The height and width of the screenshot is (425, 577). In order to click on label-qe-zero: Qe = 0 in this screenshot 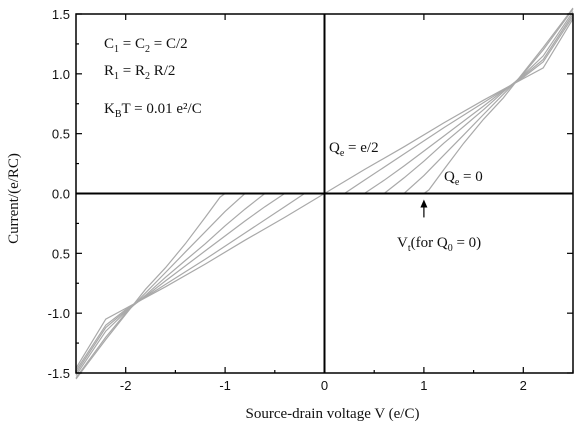, I will do `click(463, 178)`.